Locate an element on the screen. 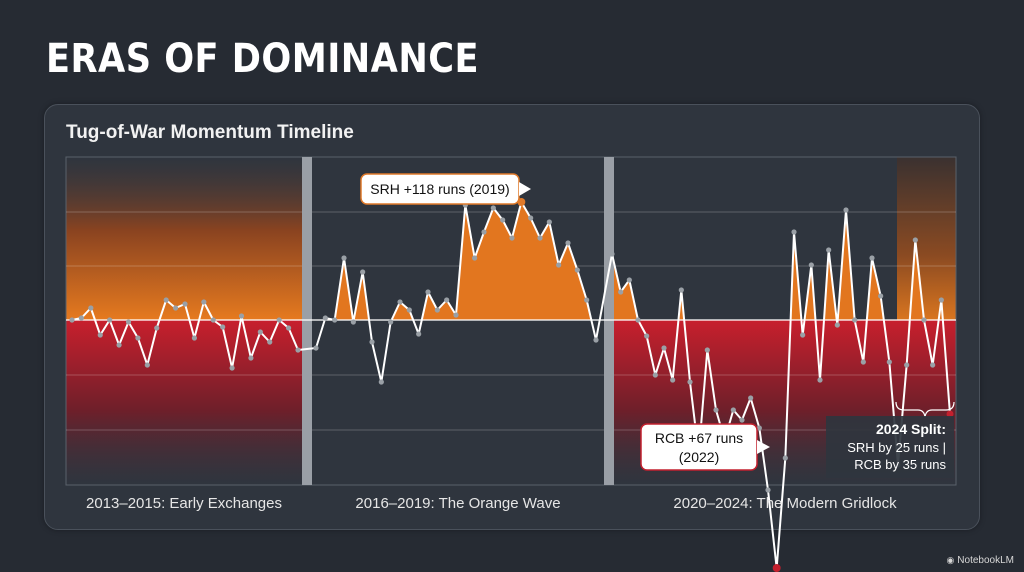 The image size is (1024, 572). split-2024-line-2: RCB by 35 runs is located at coordinates (900, 464).